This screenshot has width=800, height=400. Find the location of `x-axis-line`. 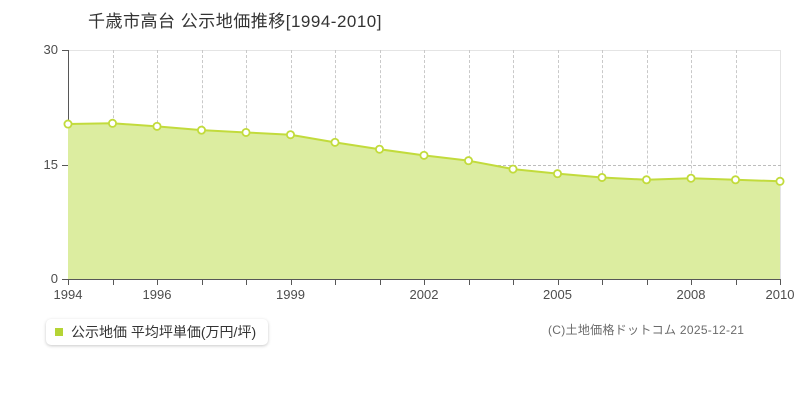

x-axis-line is located at coordinates (424, 279).